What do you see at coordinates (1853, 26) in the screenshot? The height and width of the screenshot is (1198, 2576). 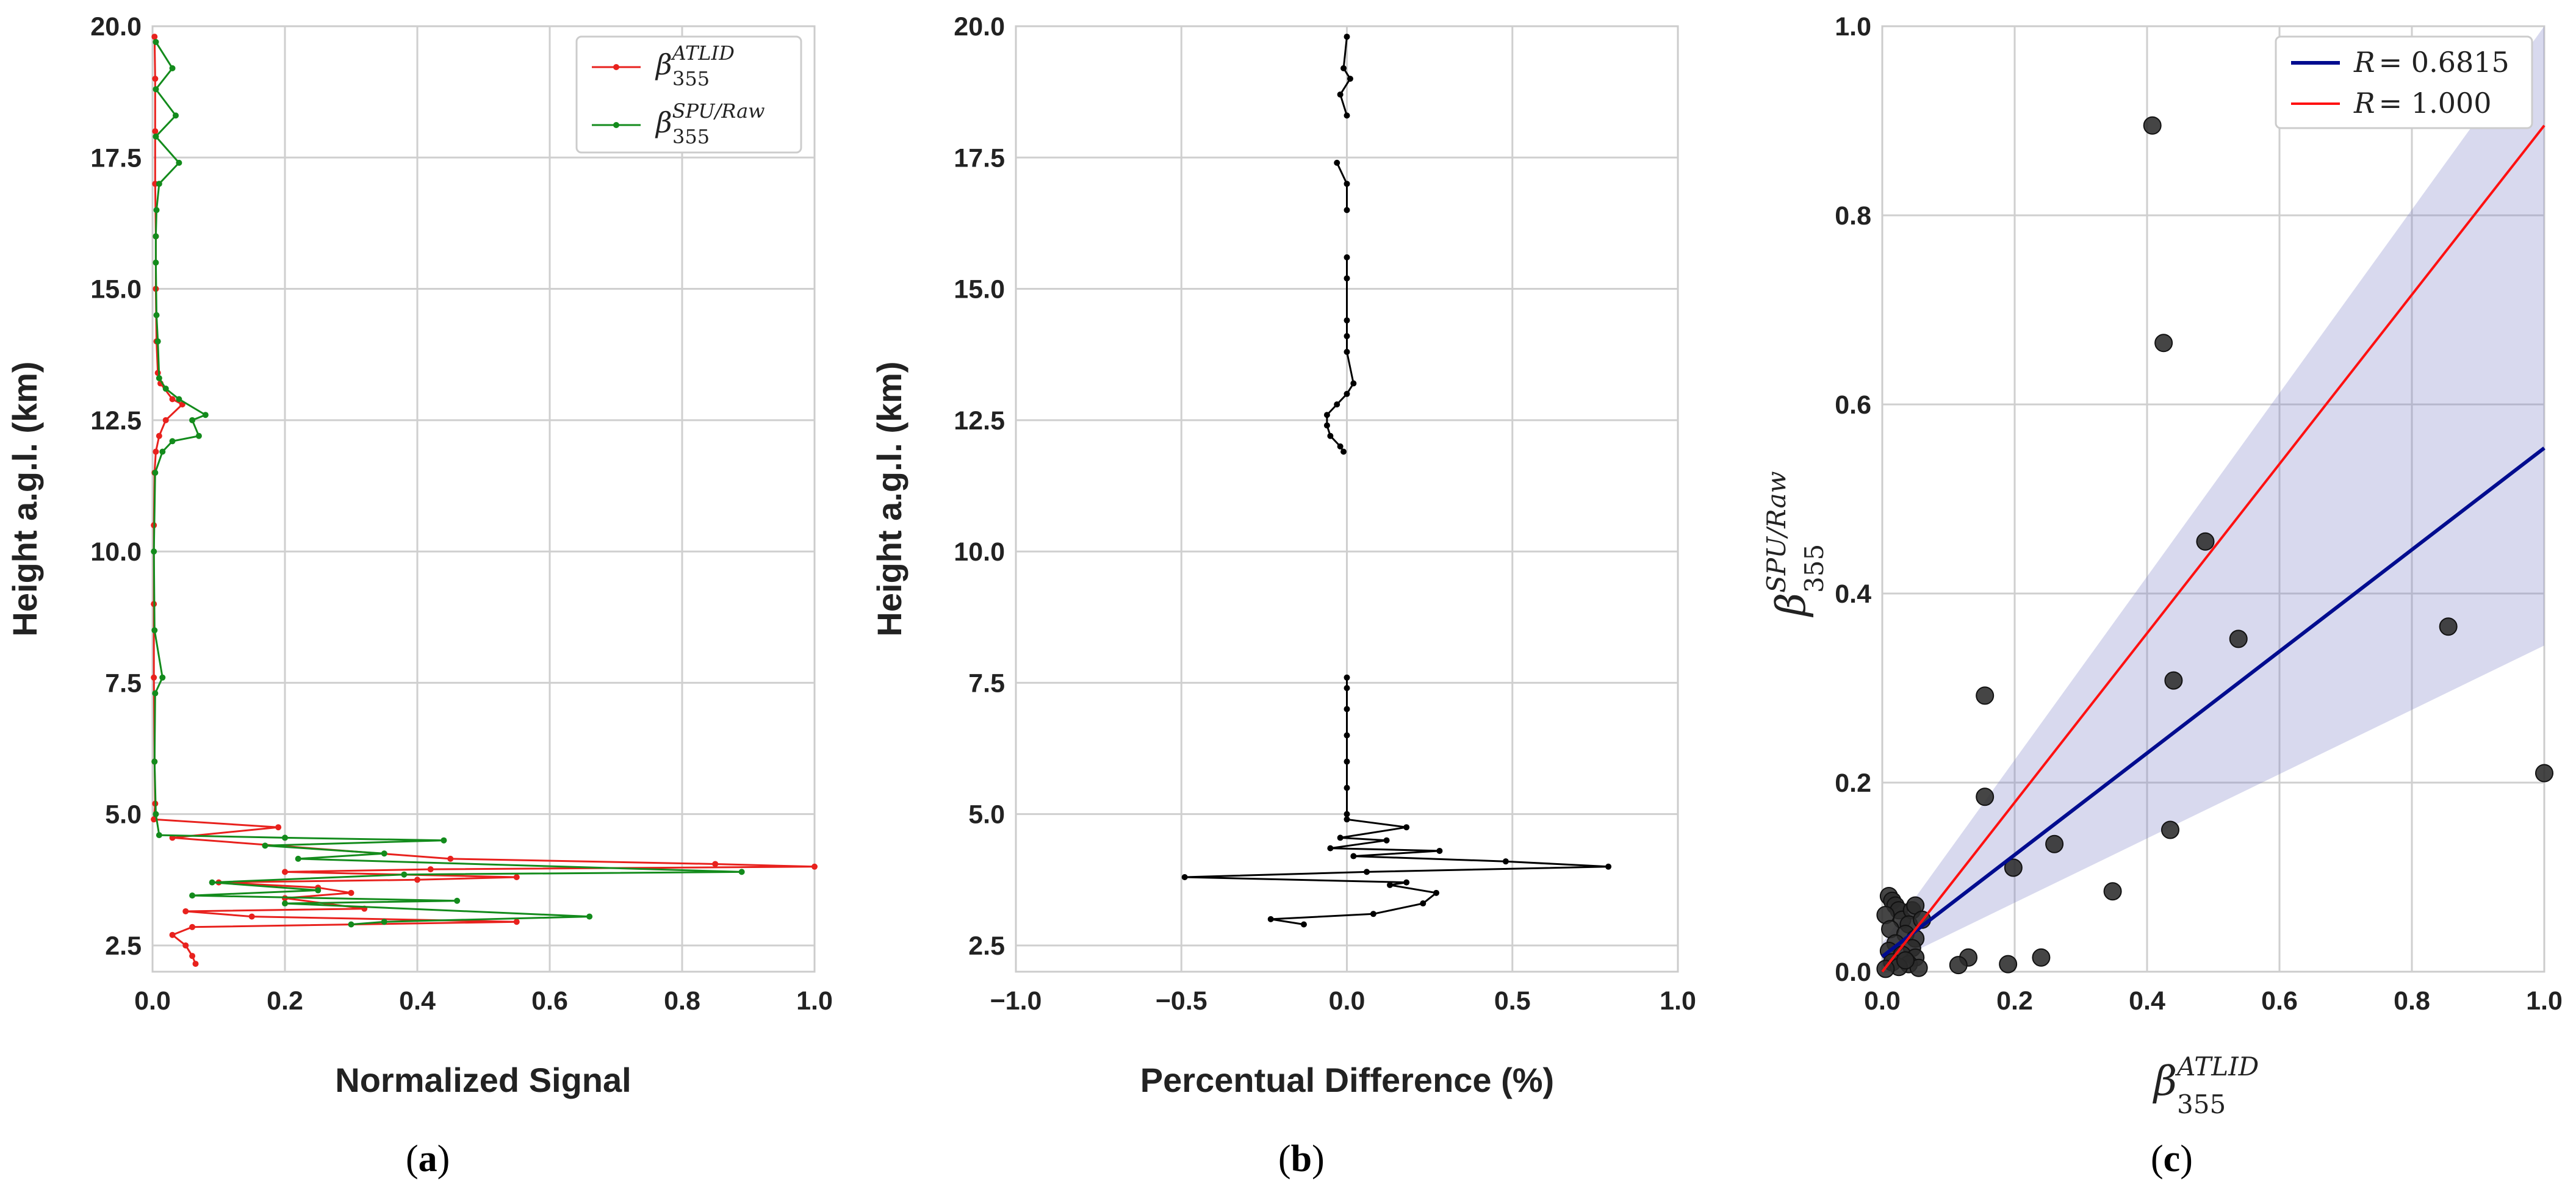 I see `panel-c-ytick-label: 1.0` at bounding box center [1853, 26].